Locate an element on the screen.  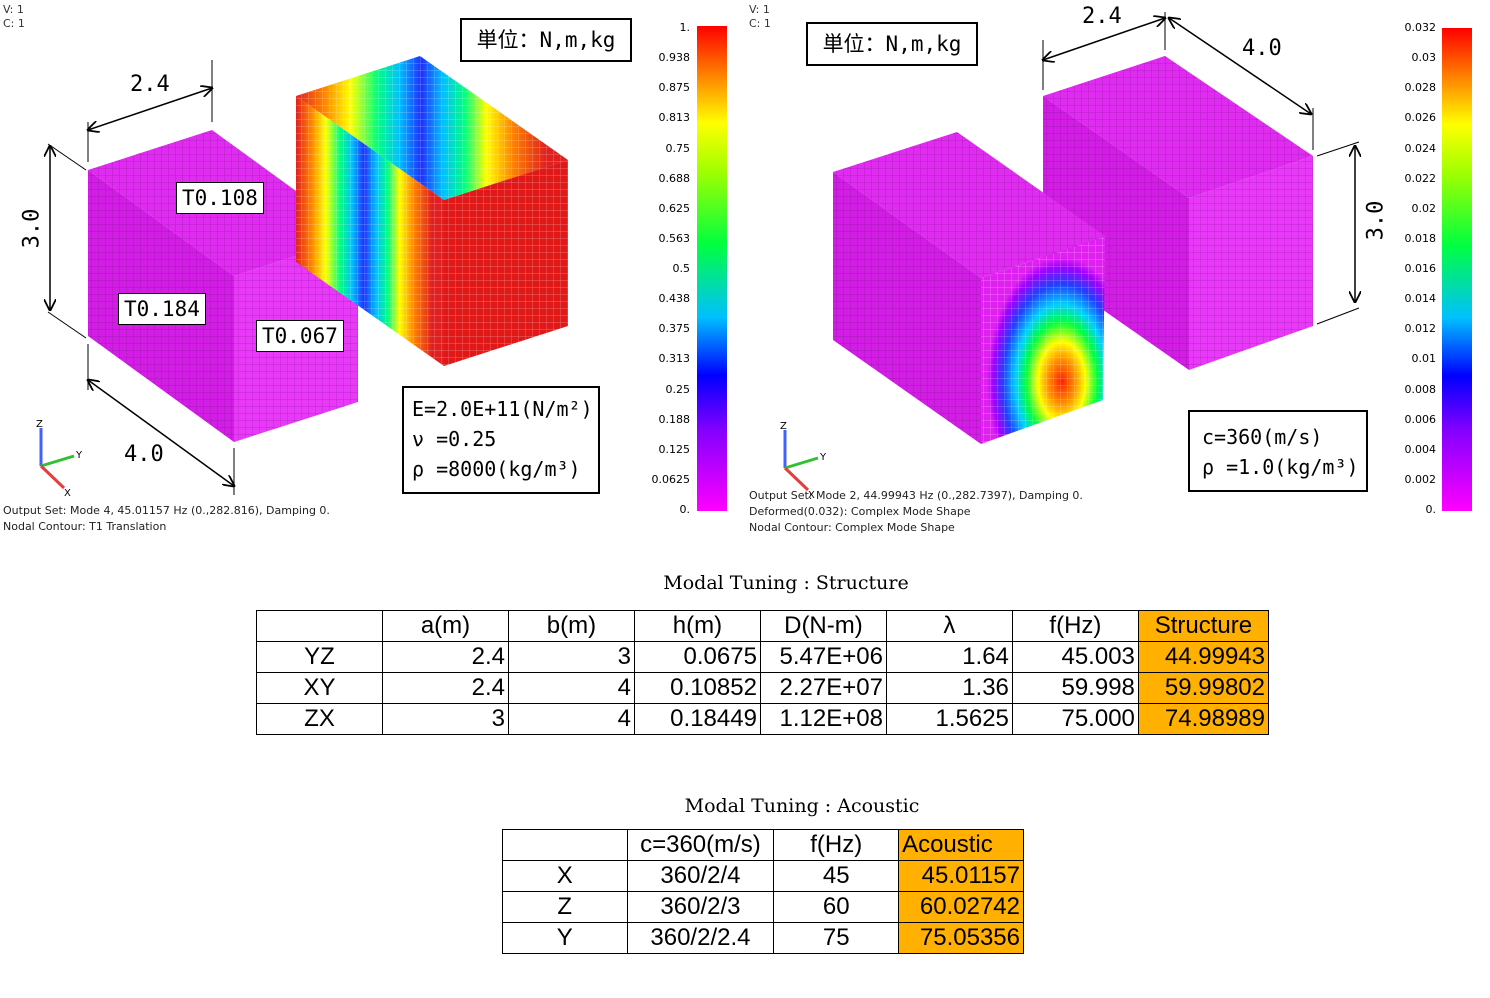
table-cell: 60 is located at coordinates (836, 907).